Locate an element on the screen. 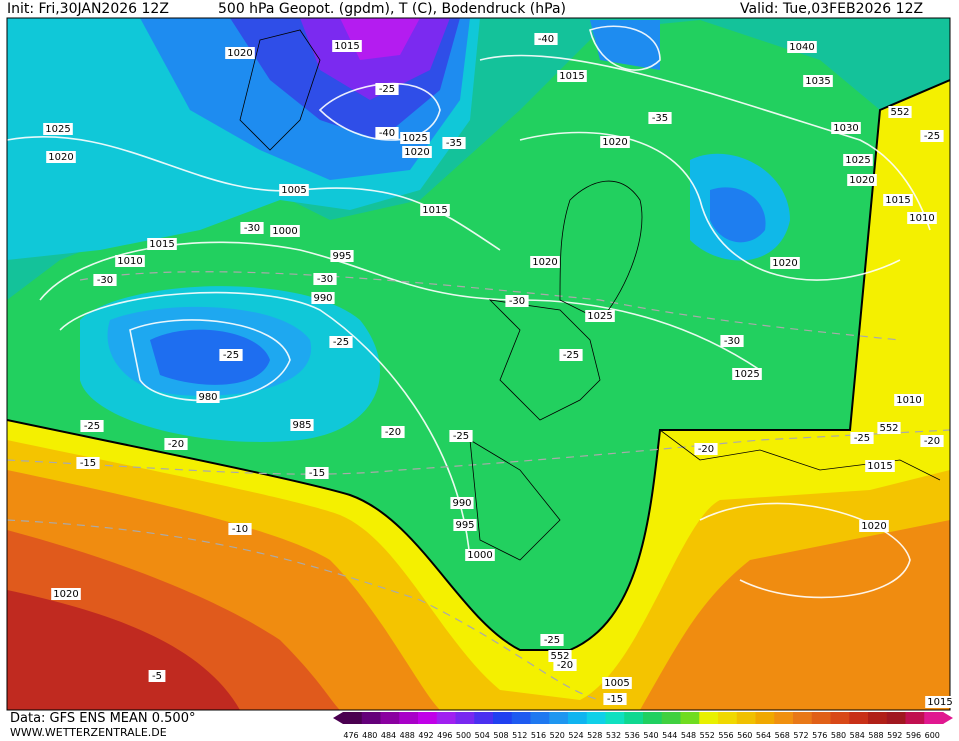  colorbar-label: 552 is located at coordinates (707, 735).